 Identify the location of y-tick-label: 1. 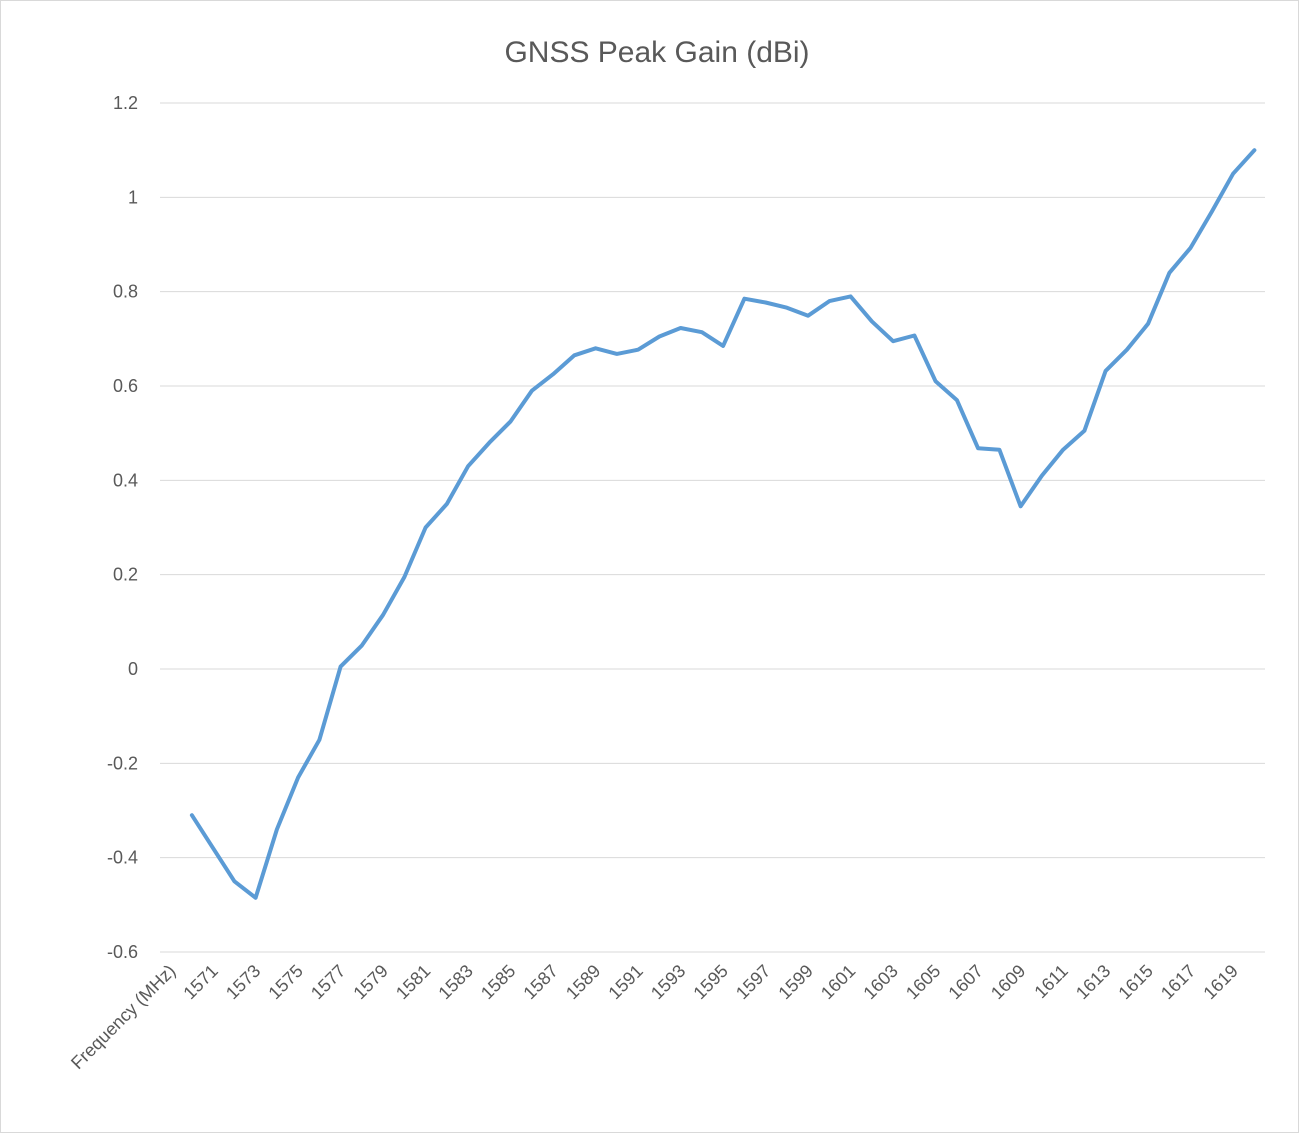
(133, 197).